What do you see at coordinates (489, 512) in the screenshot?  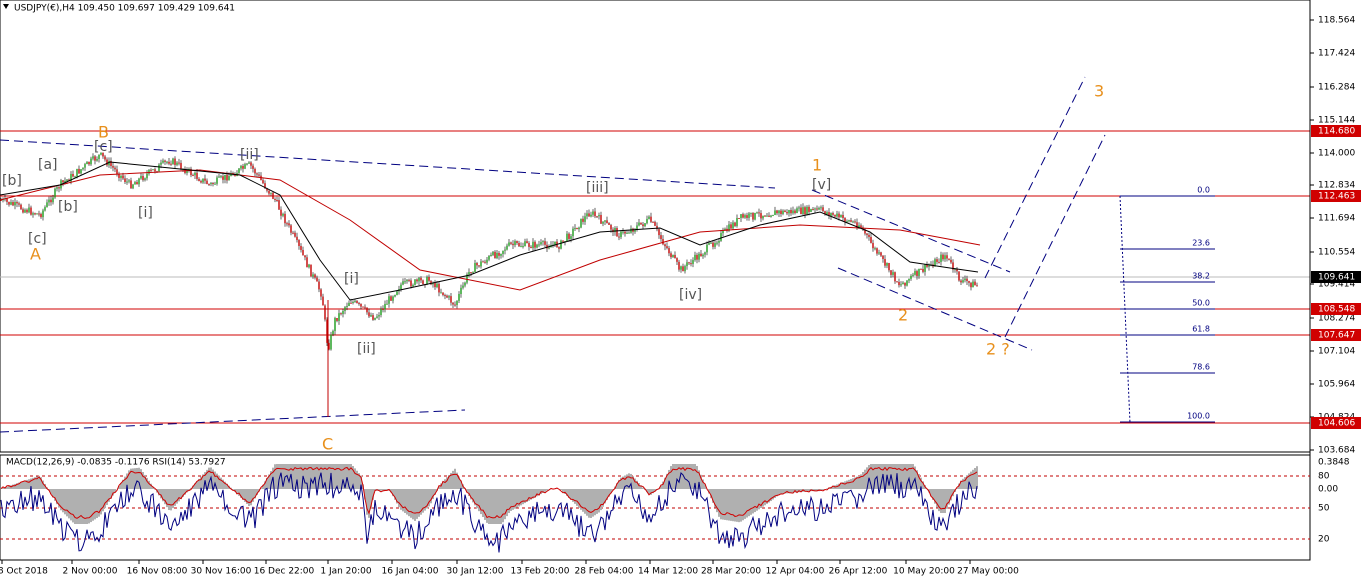 I see `rsi-line` at bounding box center [489, 512].